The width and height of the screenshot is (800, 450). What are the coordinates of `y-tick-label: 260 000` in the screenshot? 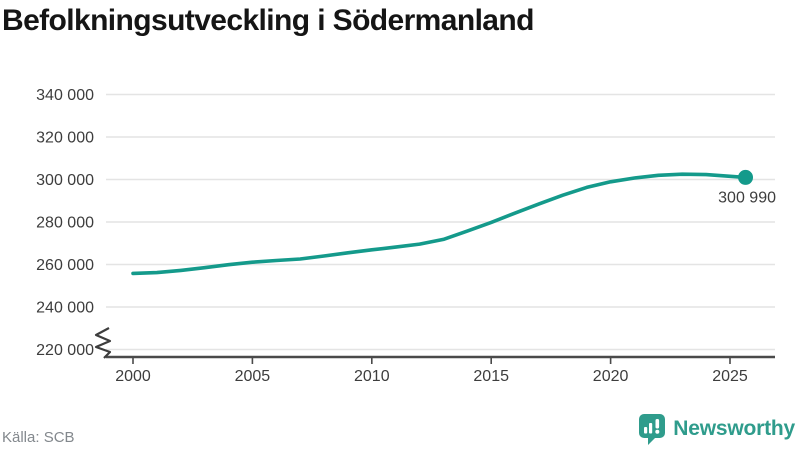 It's located at (65, 265).